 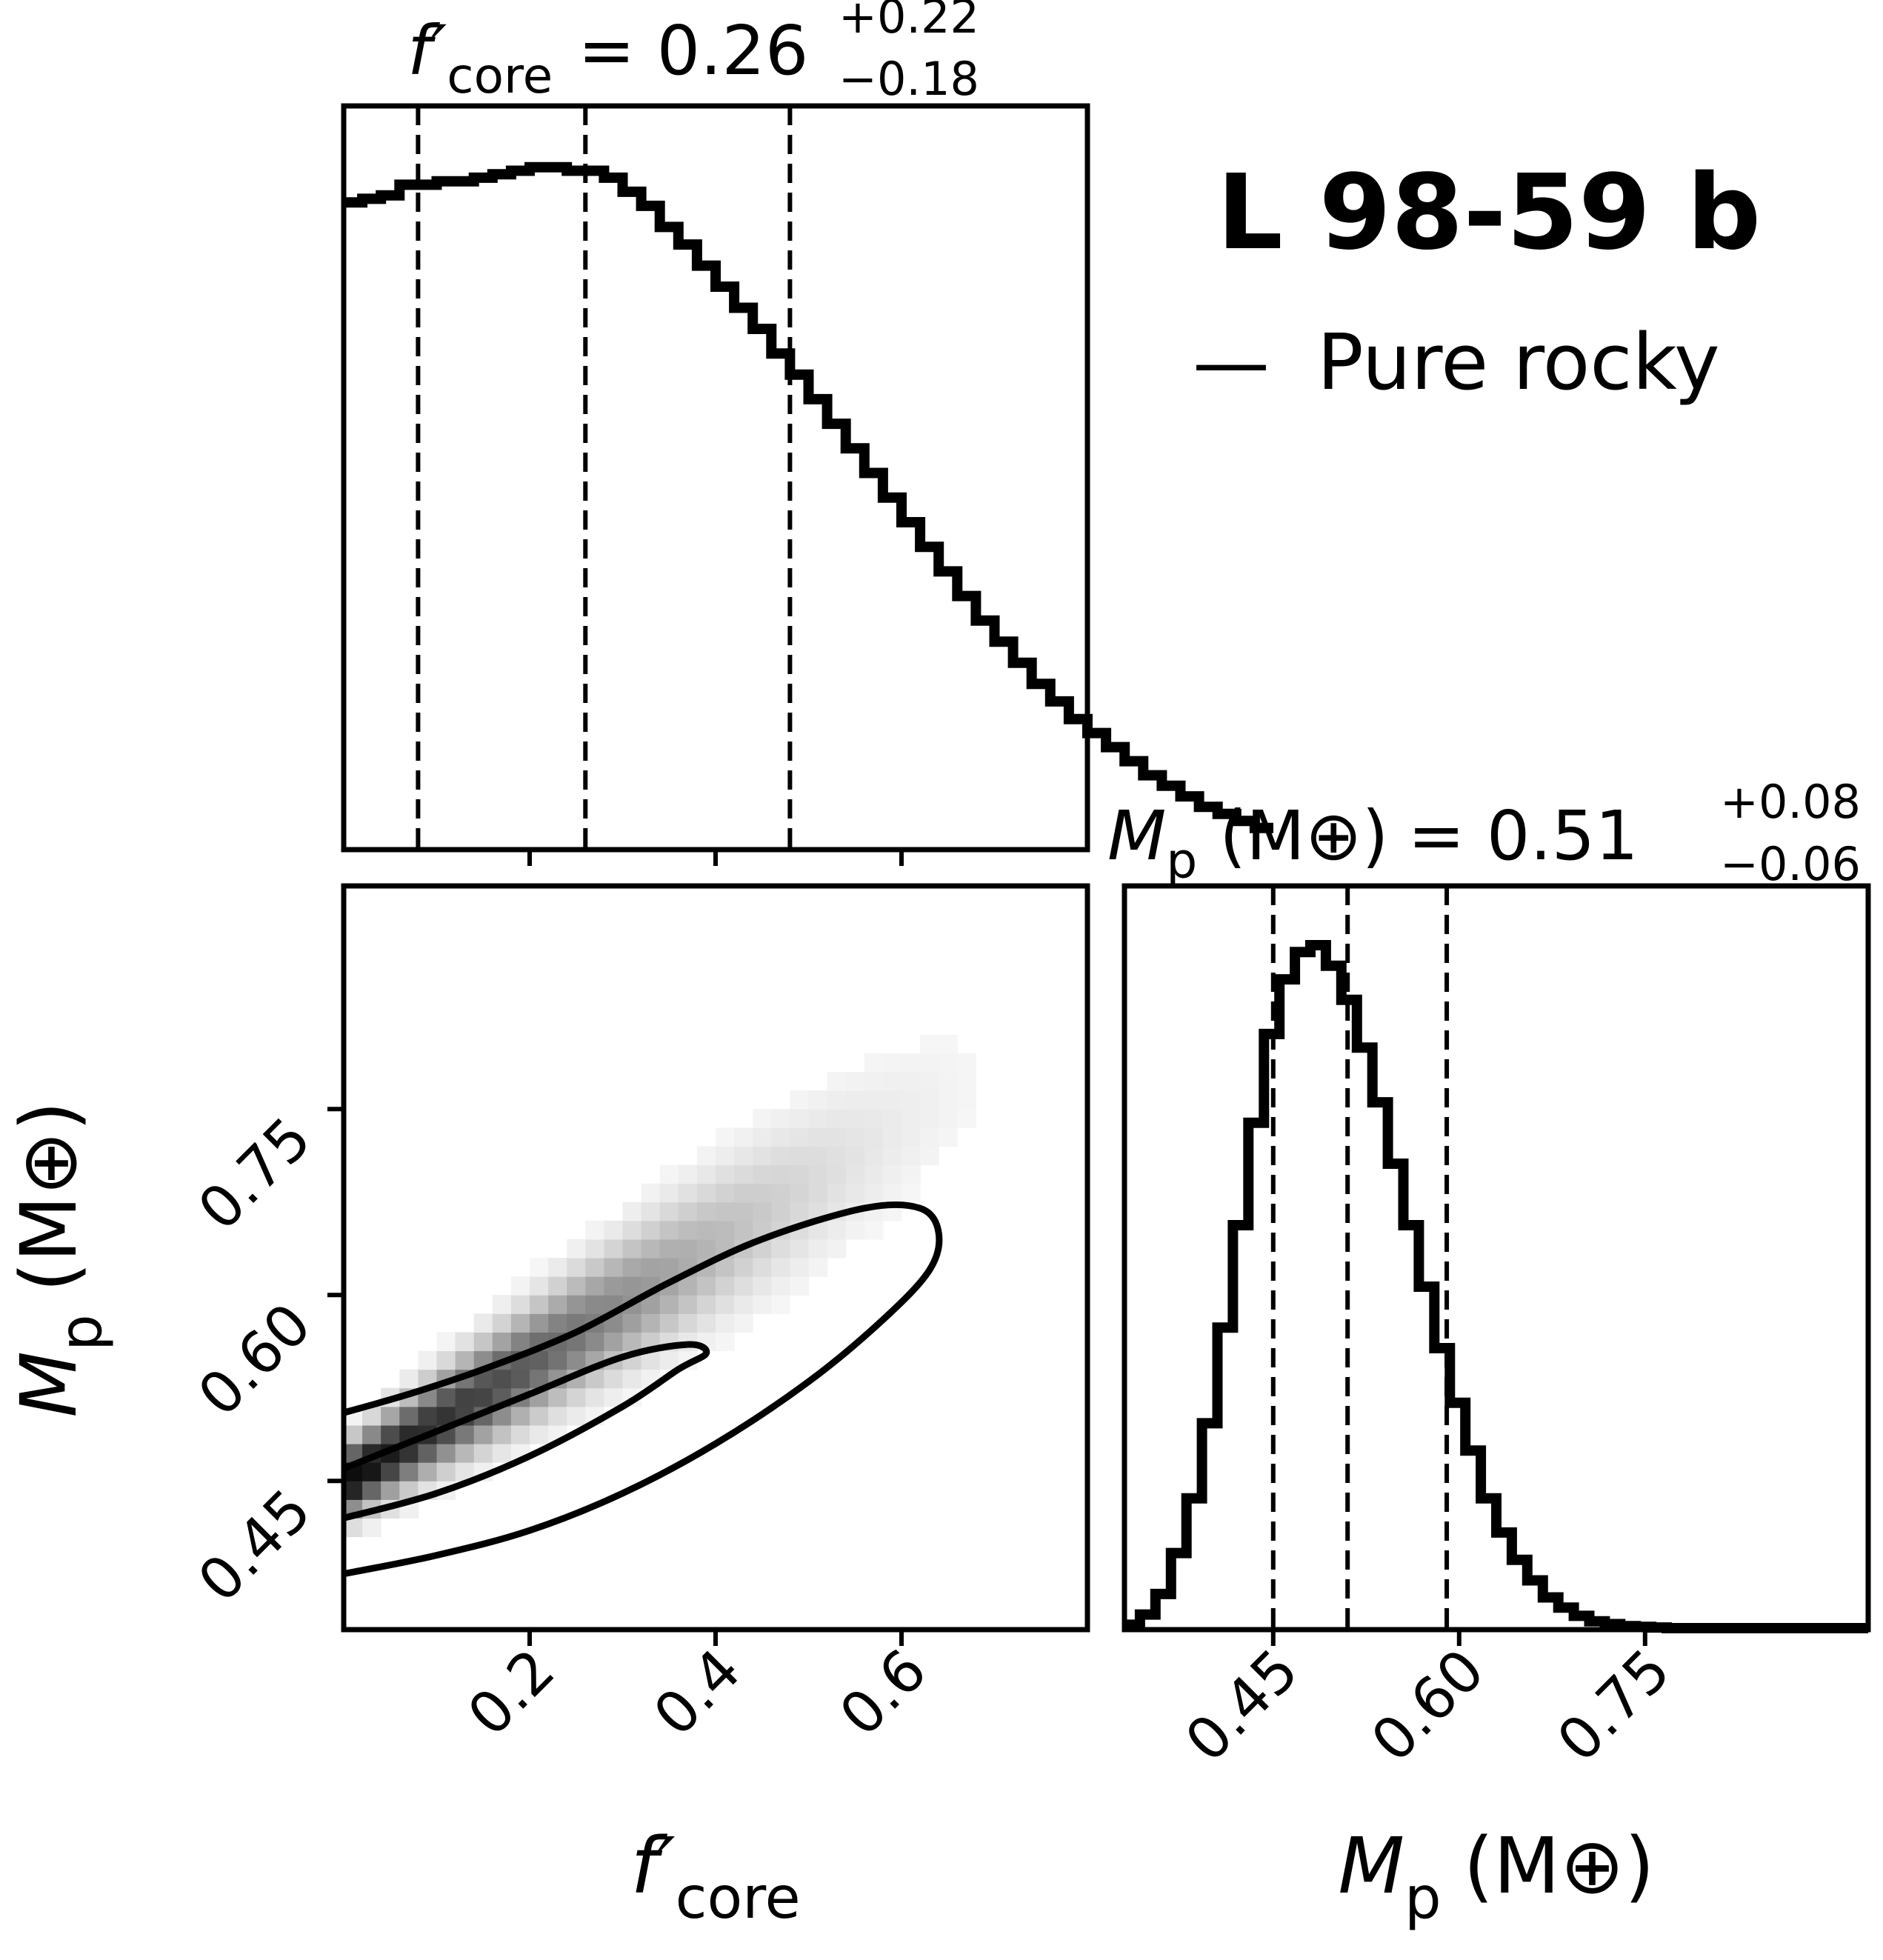 I want to click on mp-title-symbol: M, so click(x=1136, y=836).